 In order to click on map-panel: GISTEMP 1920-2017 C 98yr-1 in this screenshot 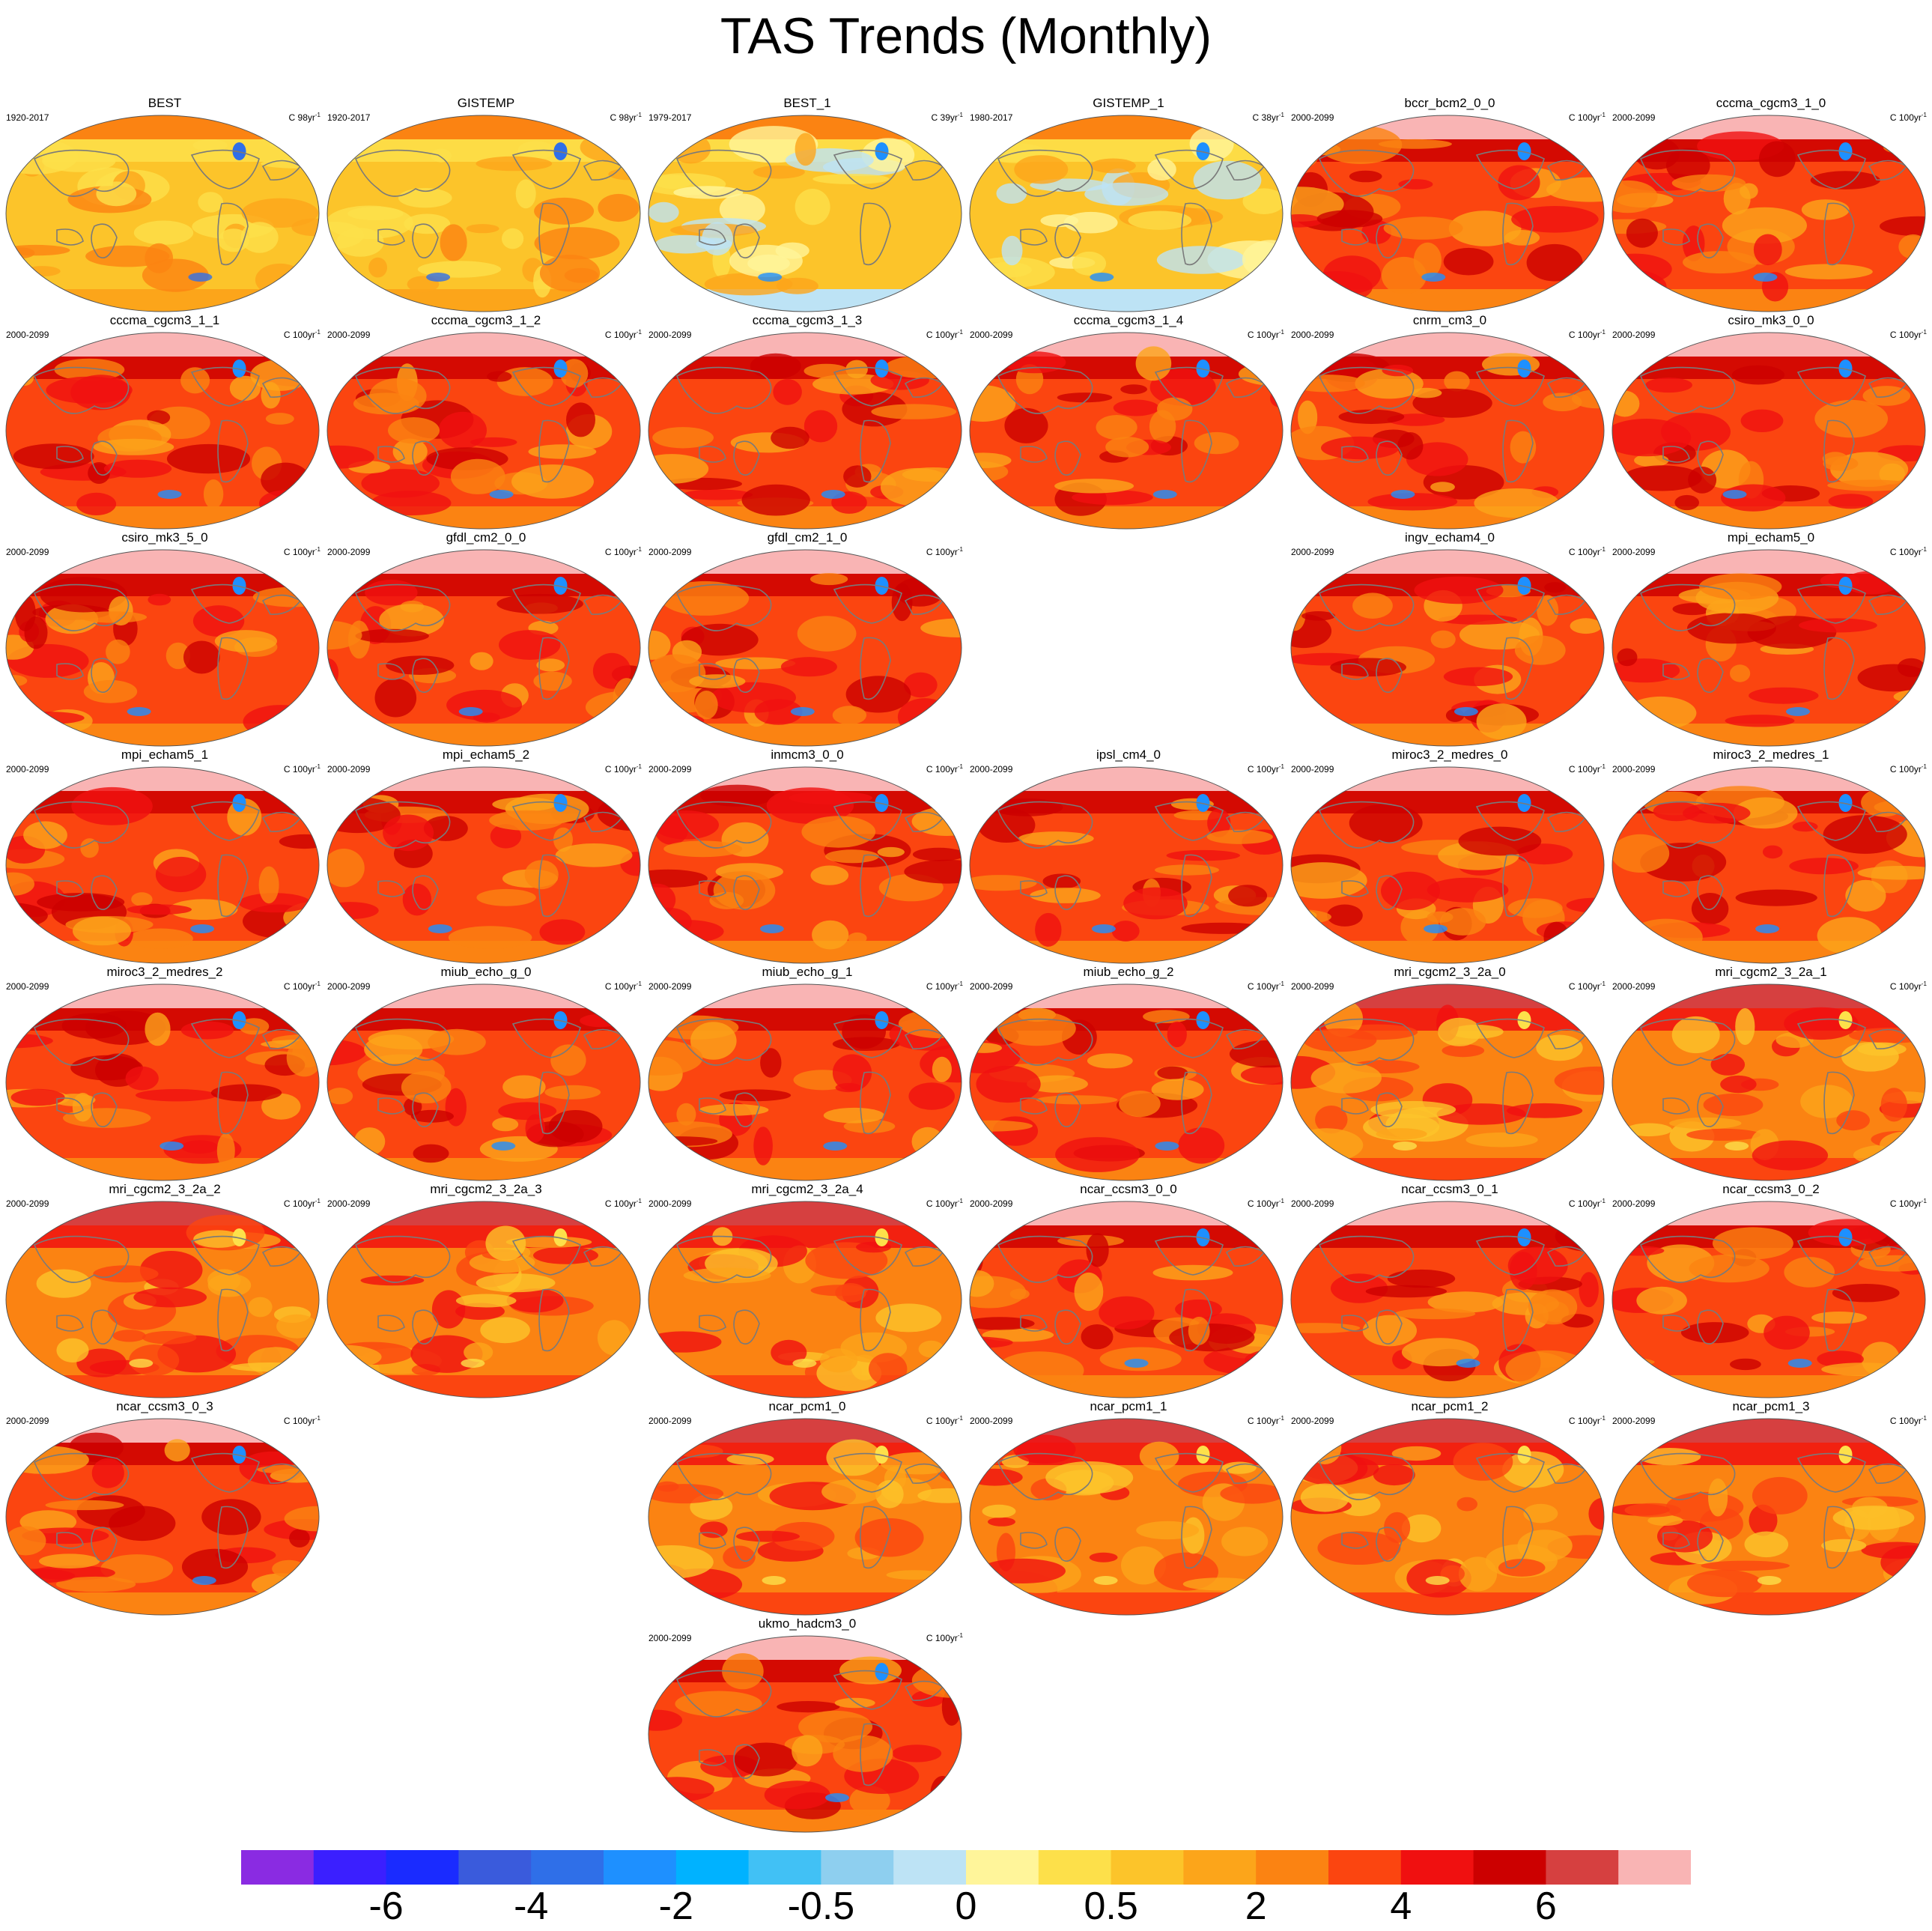, I will do `click(486, 204)`.